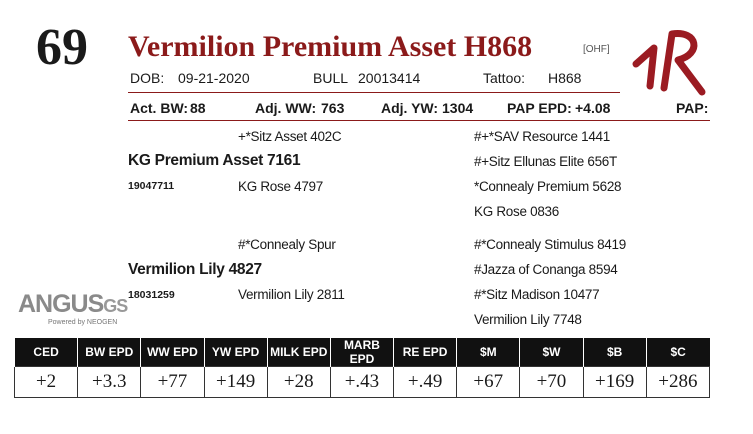 Image resolution: width=753 pixels, height=434 pixels. What do you see at coordinates (286, 108) in the screenshot?
I see `perf-label: Adj. WW:` at bounding box center [286, 108].